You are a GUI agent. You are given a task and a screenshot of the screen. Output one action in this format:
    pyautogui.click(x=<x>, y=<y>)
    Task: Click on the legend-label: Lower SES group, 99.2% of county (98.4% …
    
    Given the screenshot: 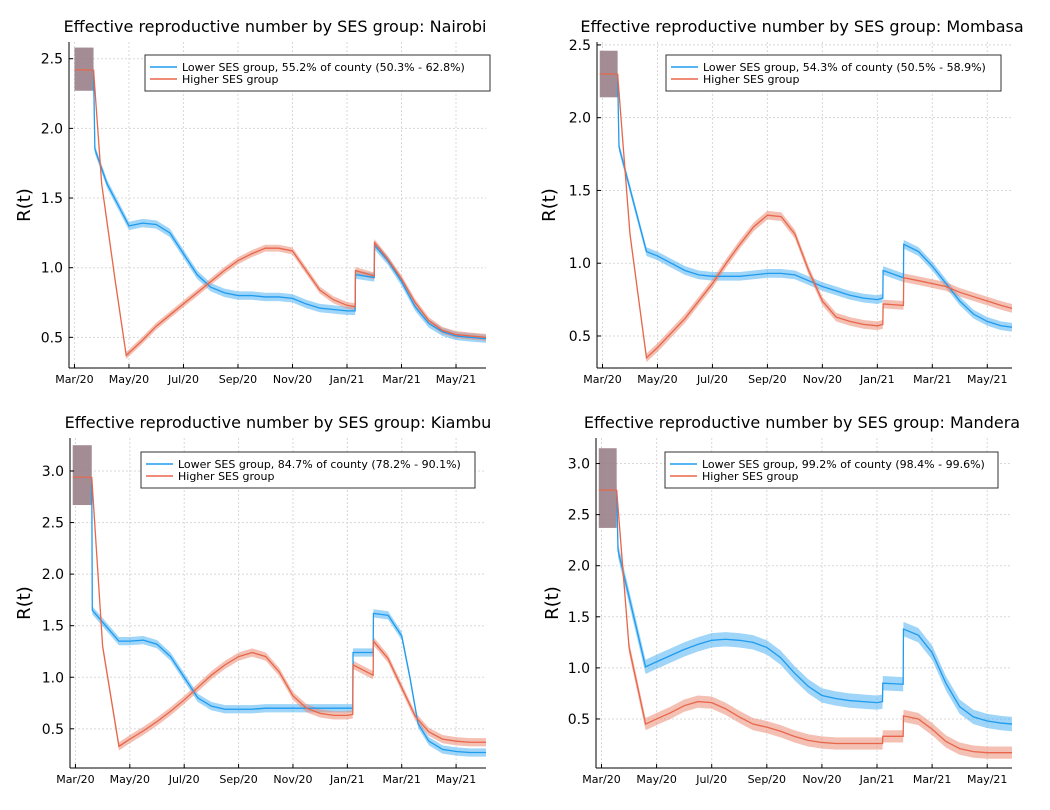 What is the action you would take?
    pyautogui.click(x=843, y=464)
    